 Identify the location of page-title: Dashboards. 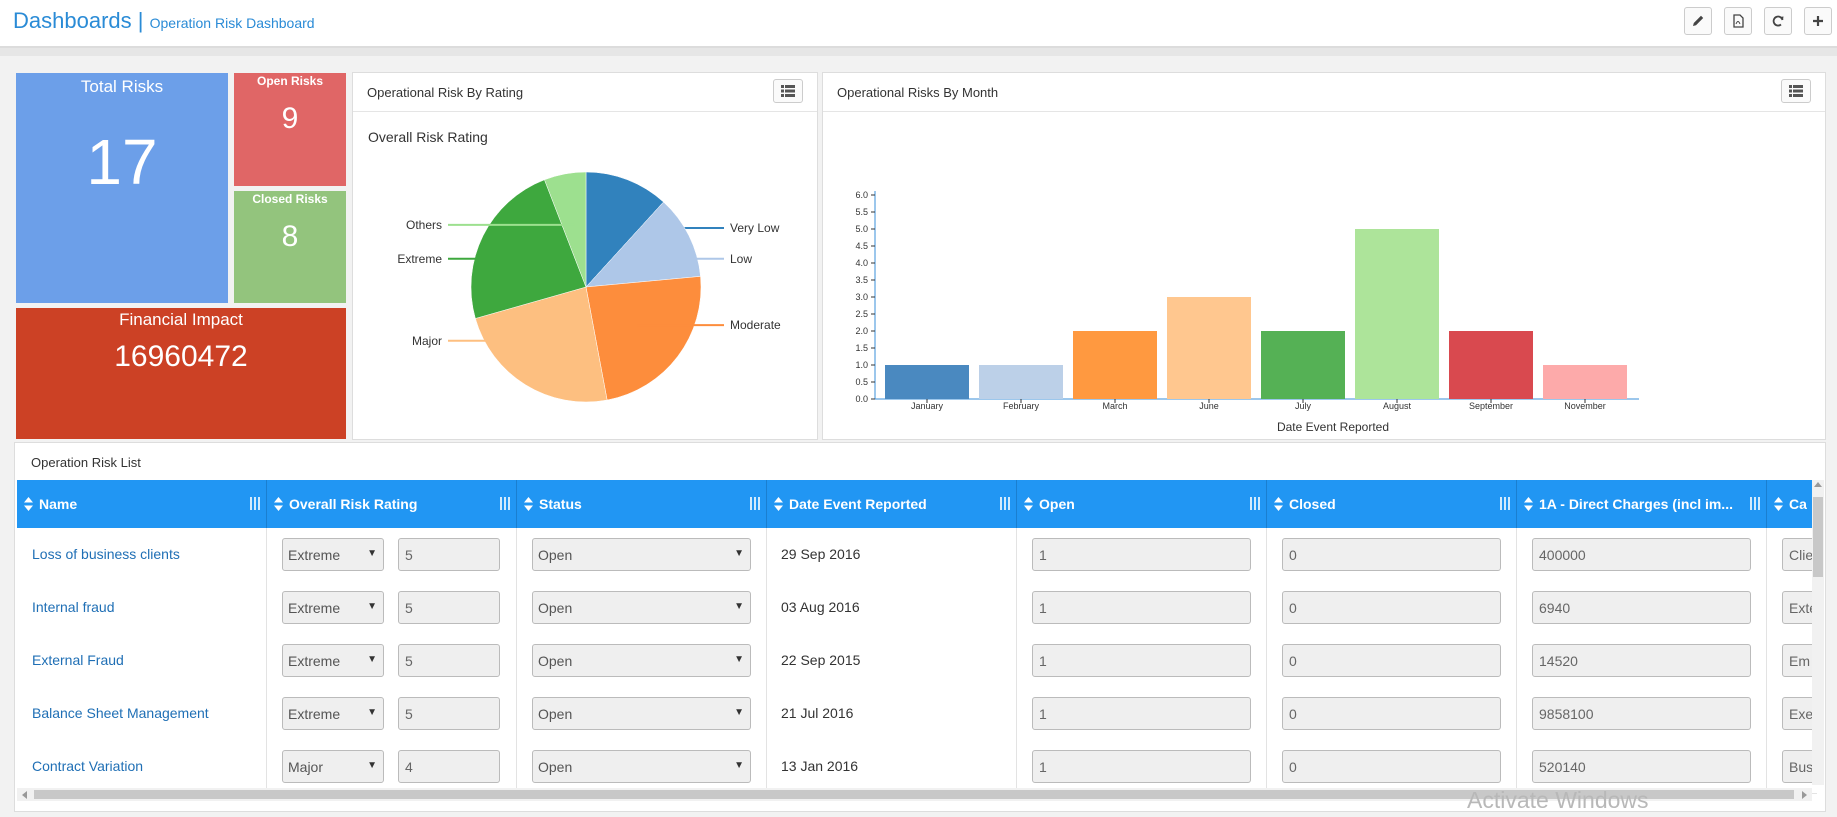
(72, 20).